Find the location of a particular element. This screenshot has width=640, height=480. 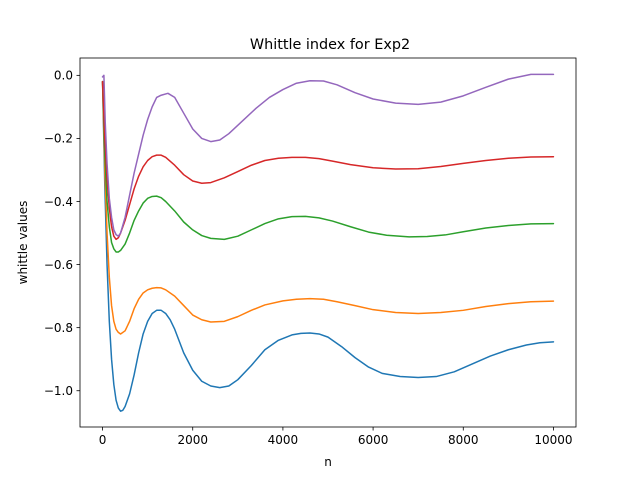

y-tick-label: 0.0 is located at coordinates (63, 76).